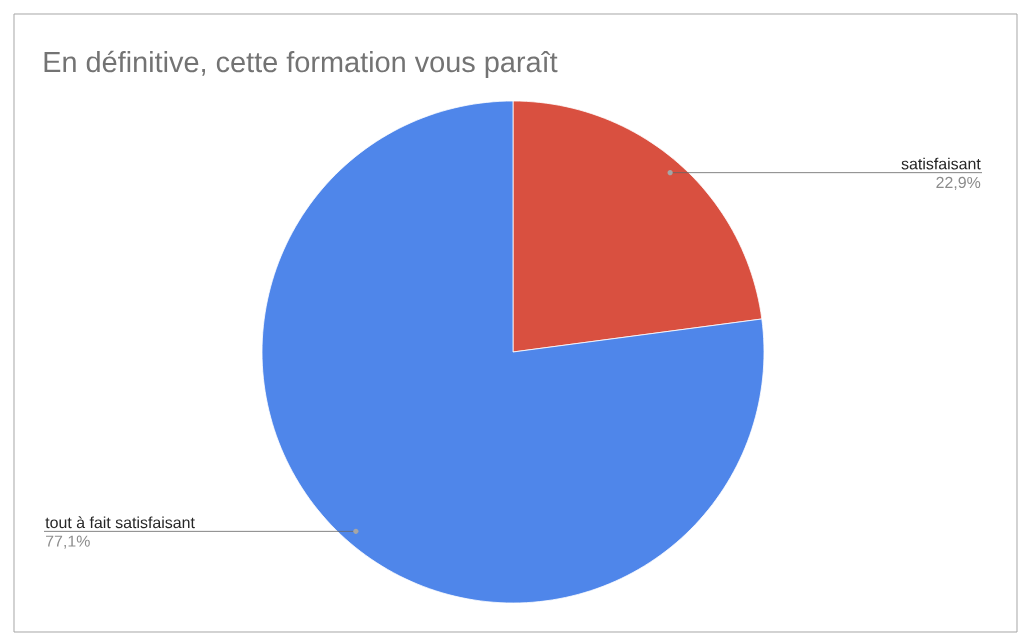 This screenshot has height=644, width=1024. What do you see at coordinates (941, 163) in the screenshot?
I see `slice-label: satisfaisant` at bounding box center [941, 163].